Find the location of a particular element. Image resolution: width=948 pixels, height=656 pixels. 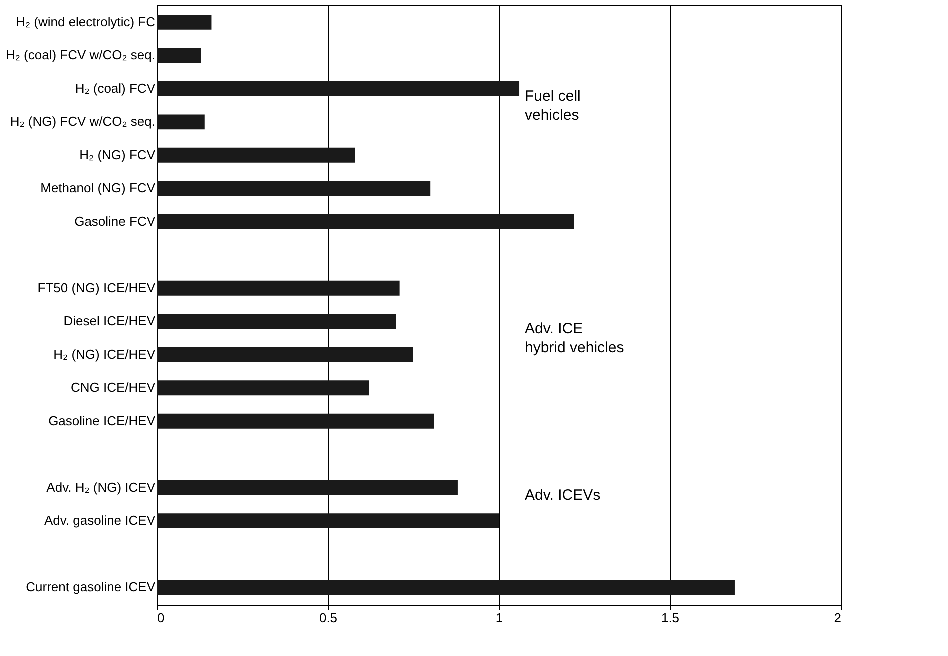

y-tick-label: H₂ (NG) FCV is located at coordinates (118, 154).